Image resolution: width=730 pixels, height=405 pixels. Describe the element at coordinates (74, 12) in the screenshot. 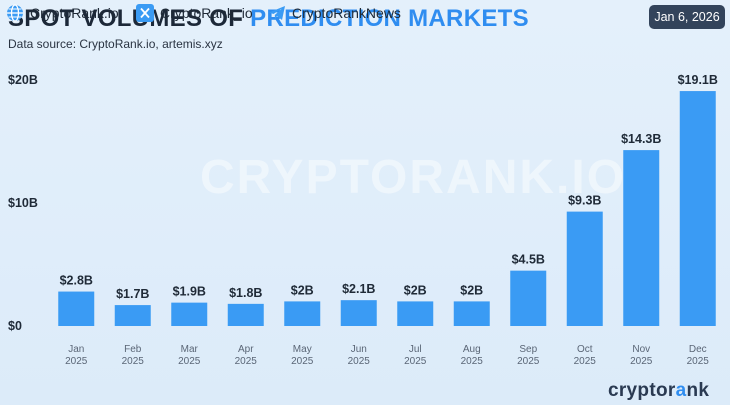

I see `footer-website-label: CryptoRank.io` at that location.